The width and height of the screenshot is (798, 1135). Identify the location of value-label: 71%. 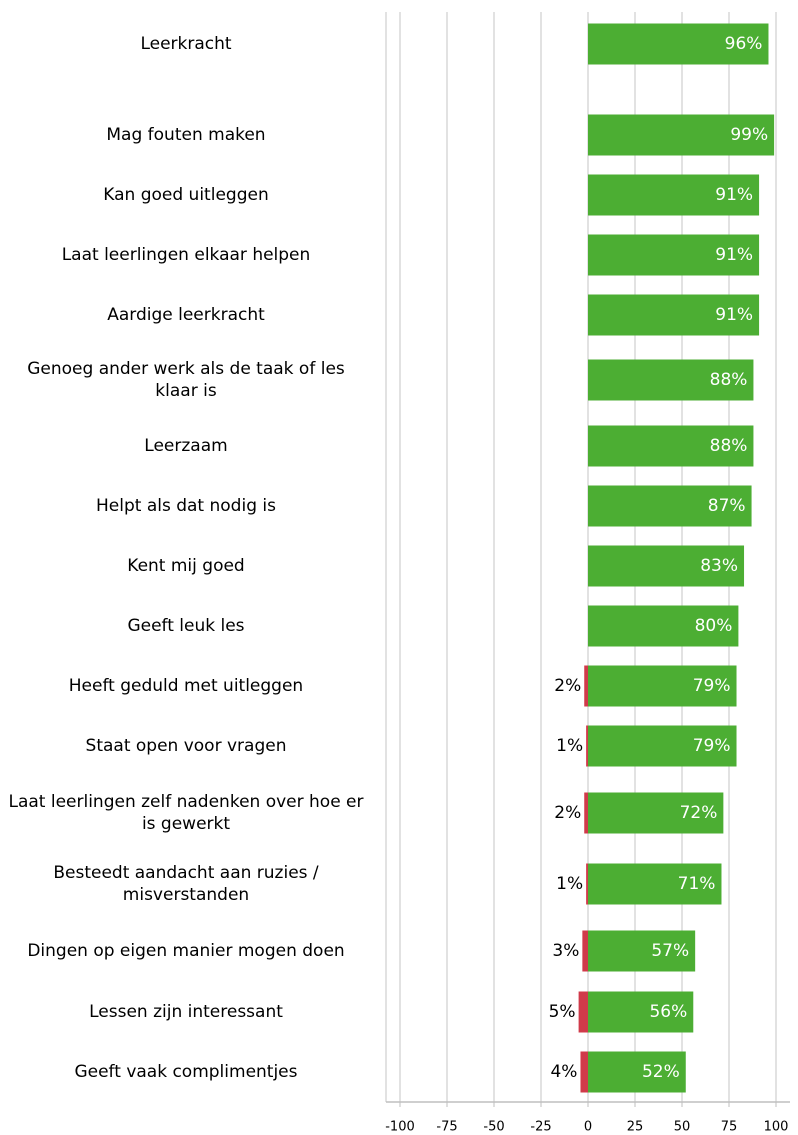
(697, 884).